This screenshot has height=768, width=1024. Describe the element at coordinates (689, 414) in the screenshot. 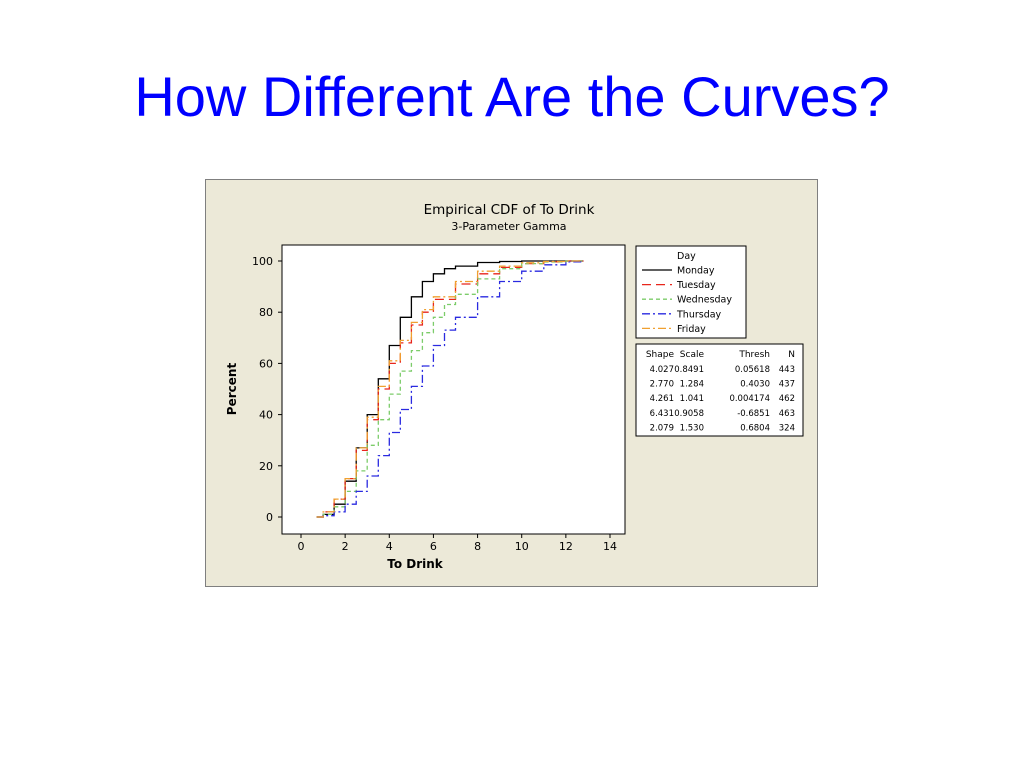

I see `table-cell: 0.9058` at that location.